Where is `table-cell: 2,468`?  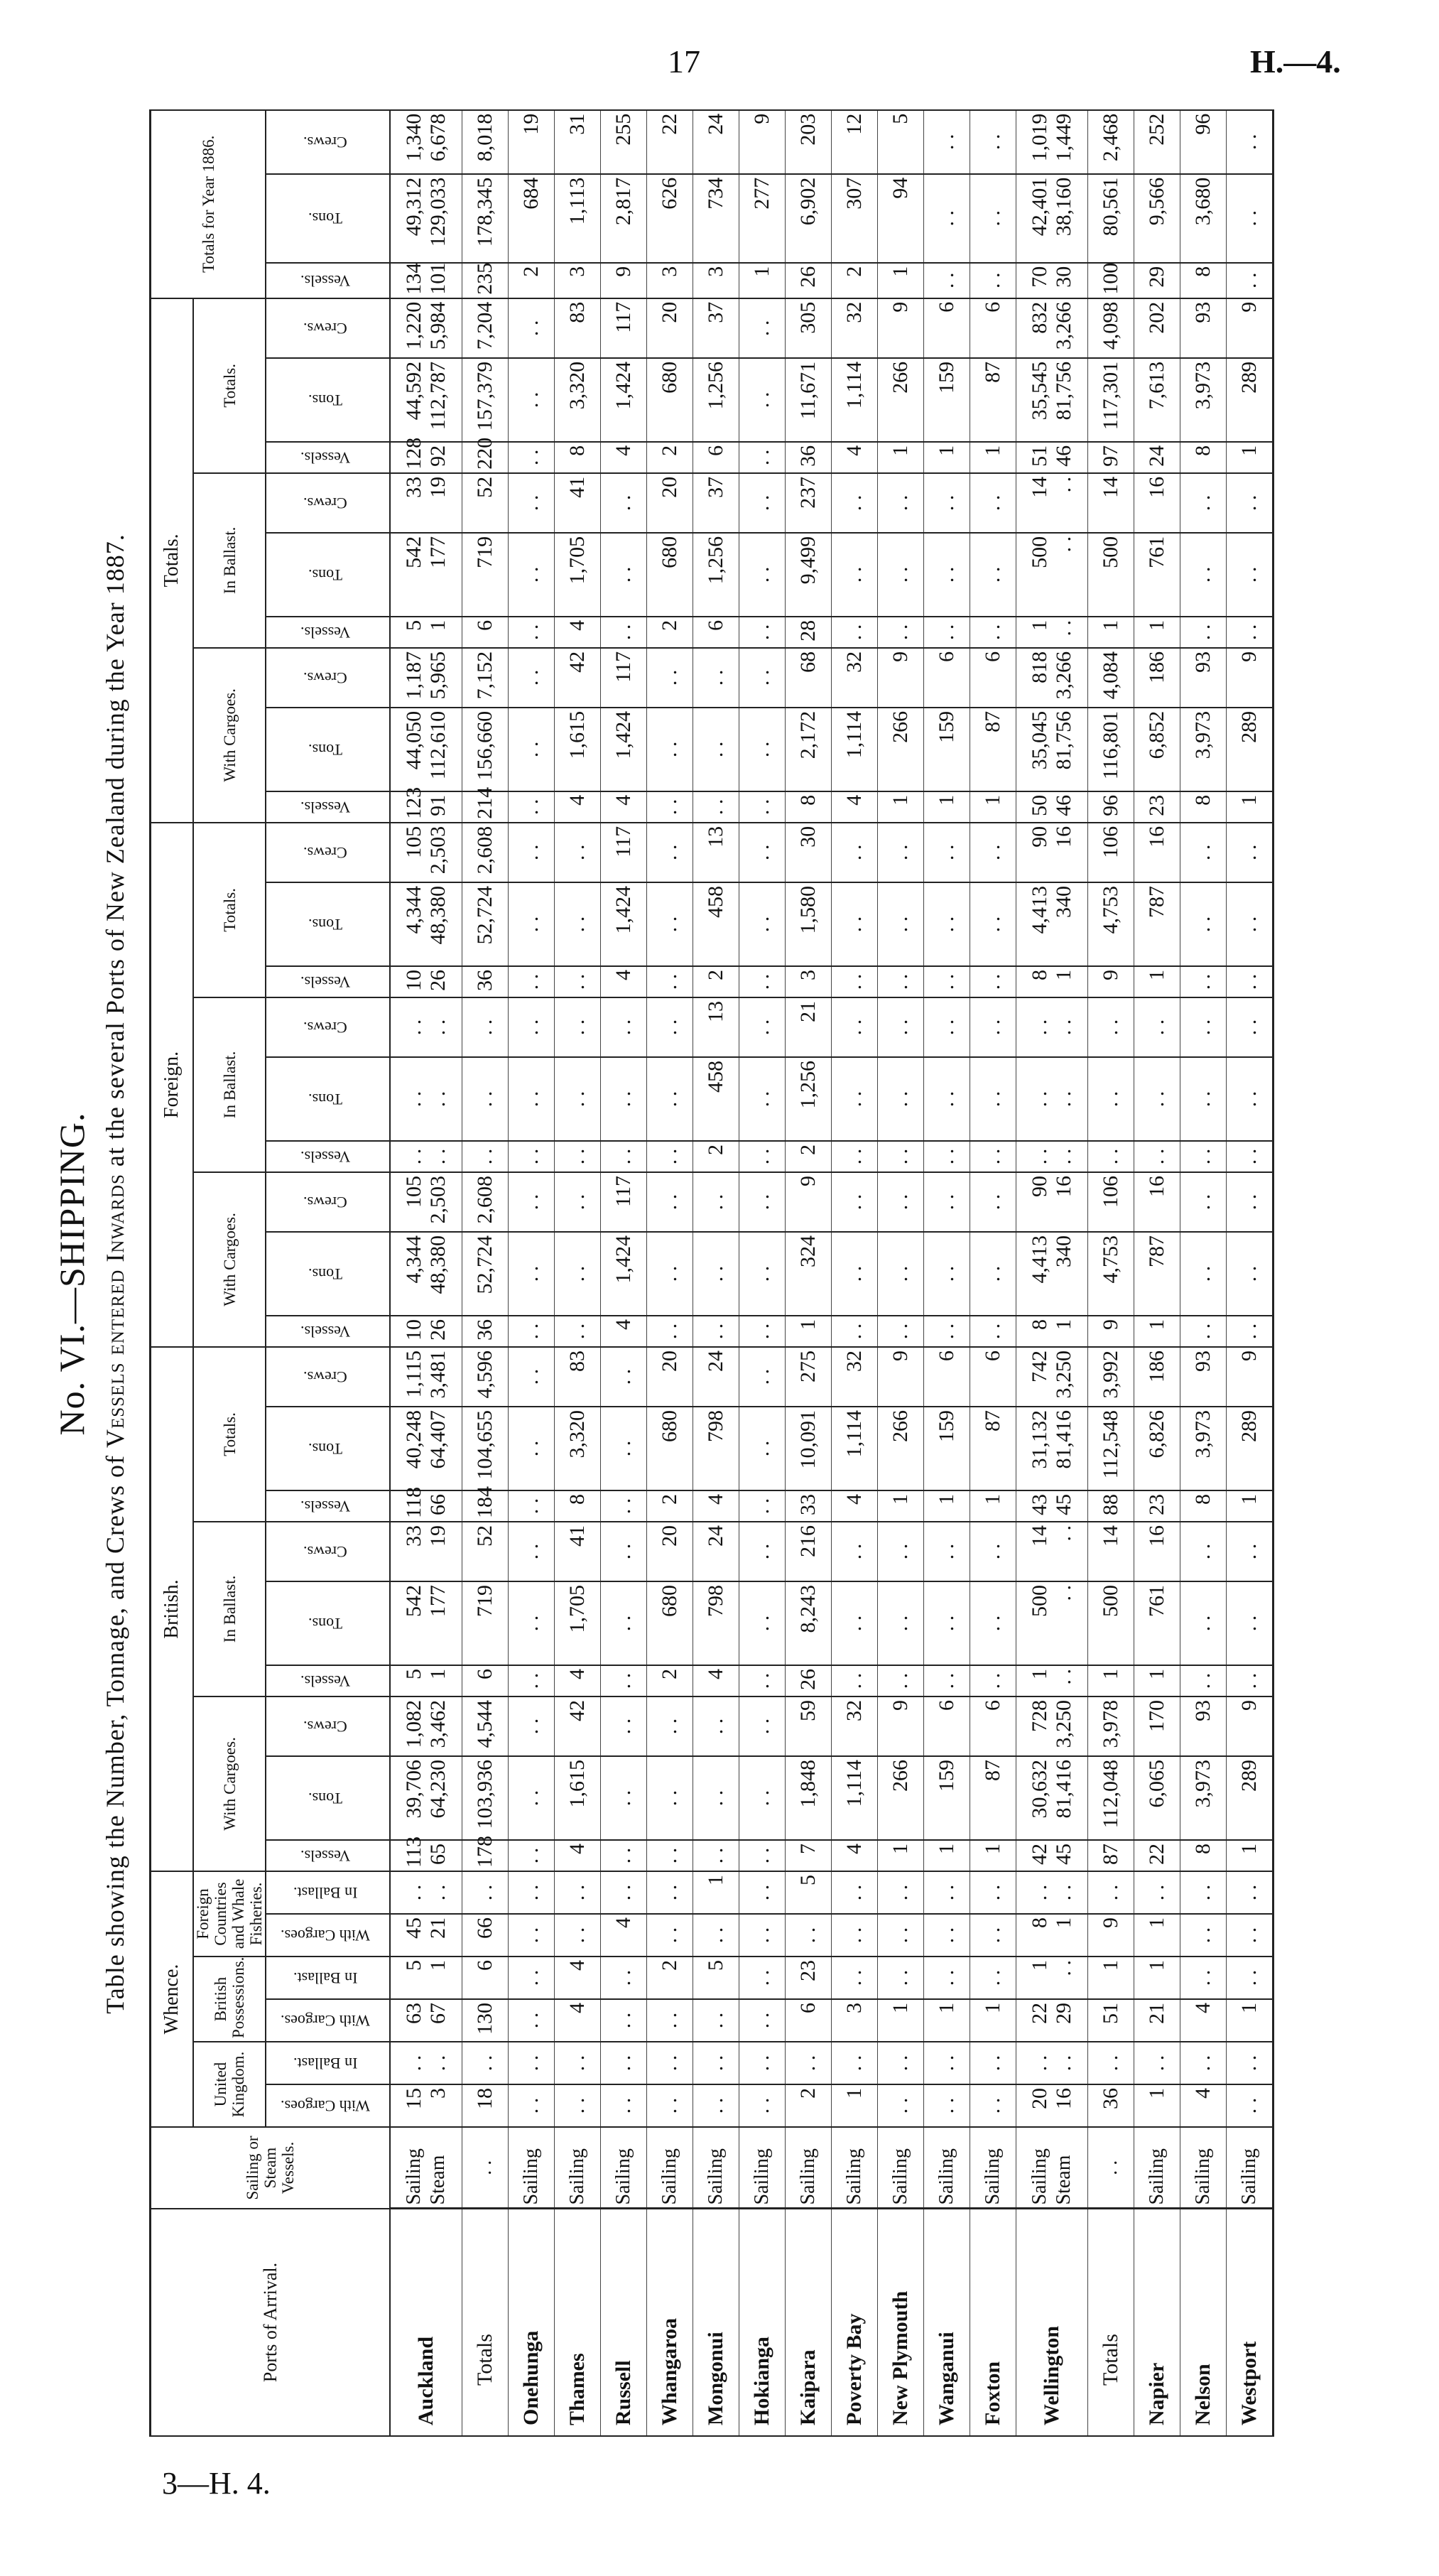
table-cell: 2,468 is located at coordinates (1110, 141).